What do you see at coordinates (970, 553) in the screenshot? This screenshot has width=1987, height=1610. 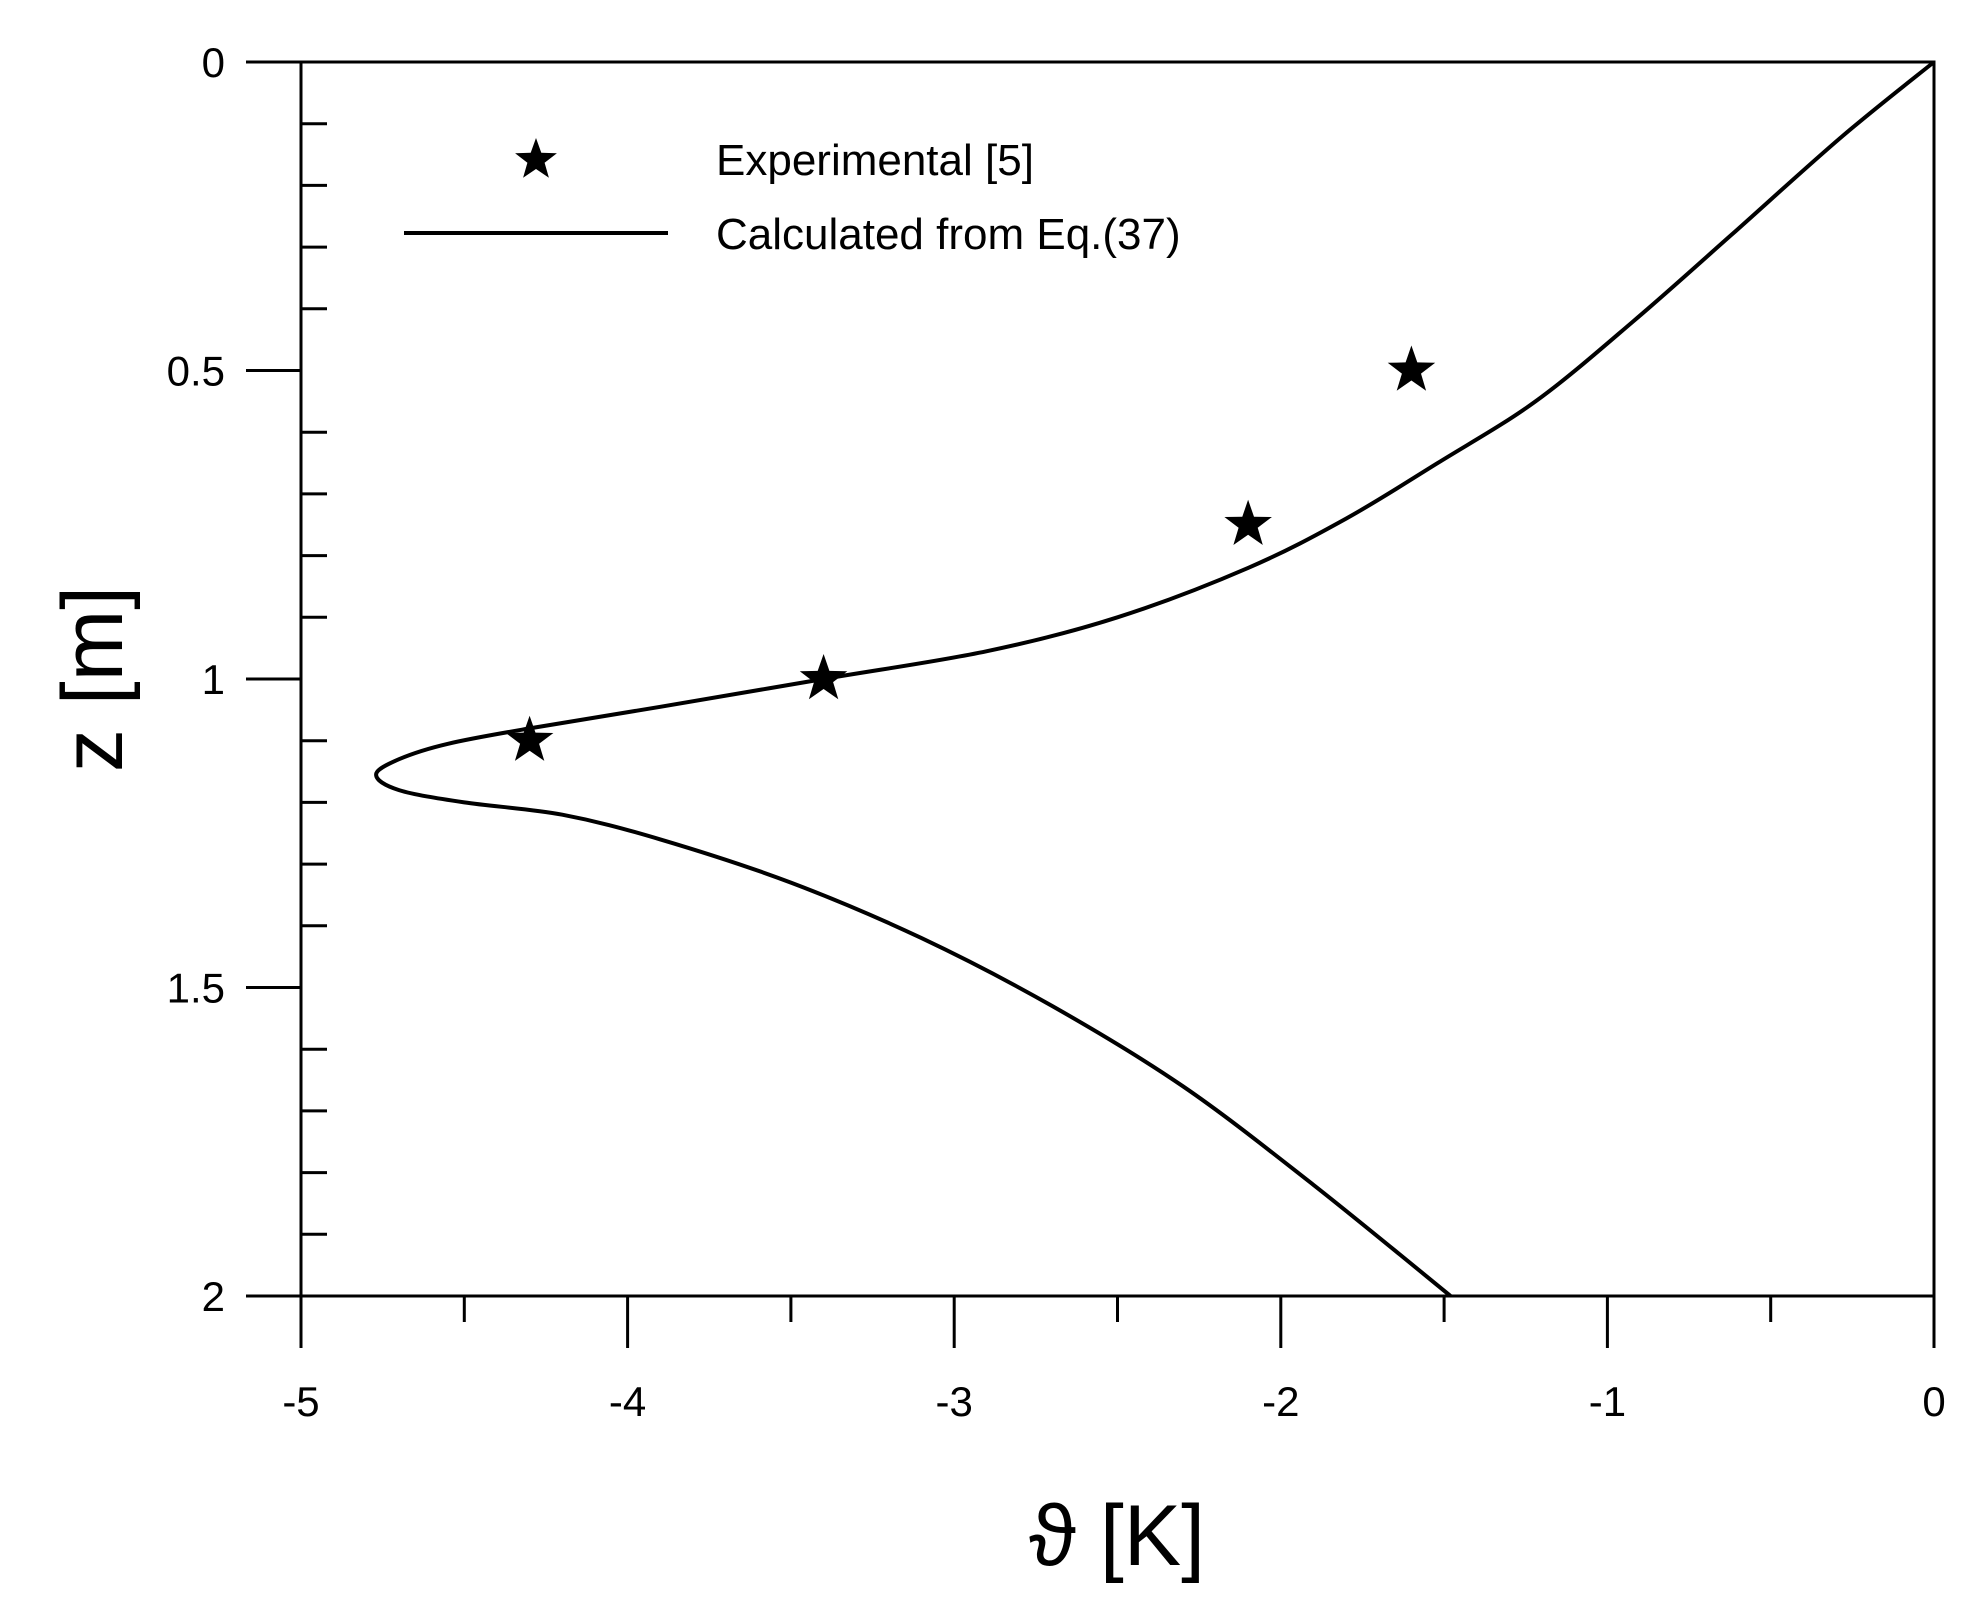 I see `experimental-markers` at bounding box center [970, 553].